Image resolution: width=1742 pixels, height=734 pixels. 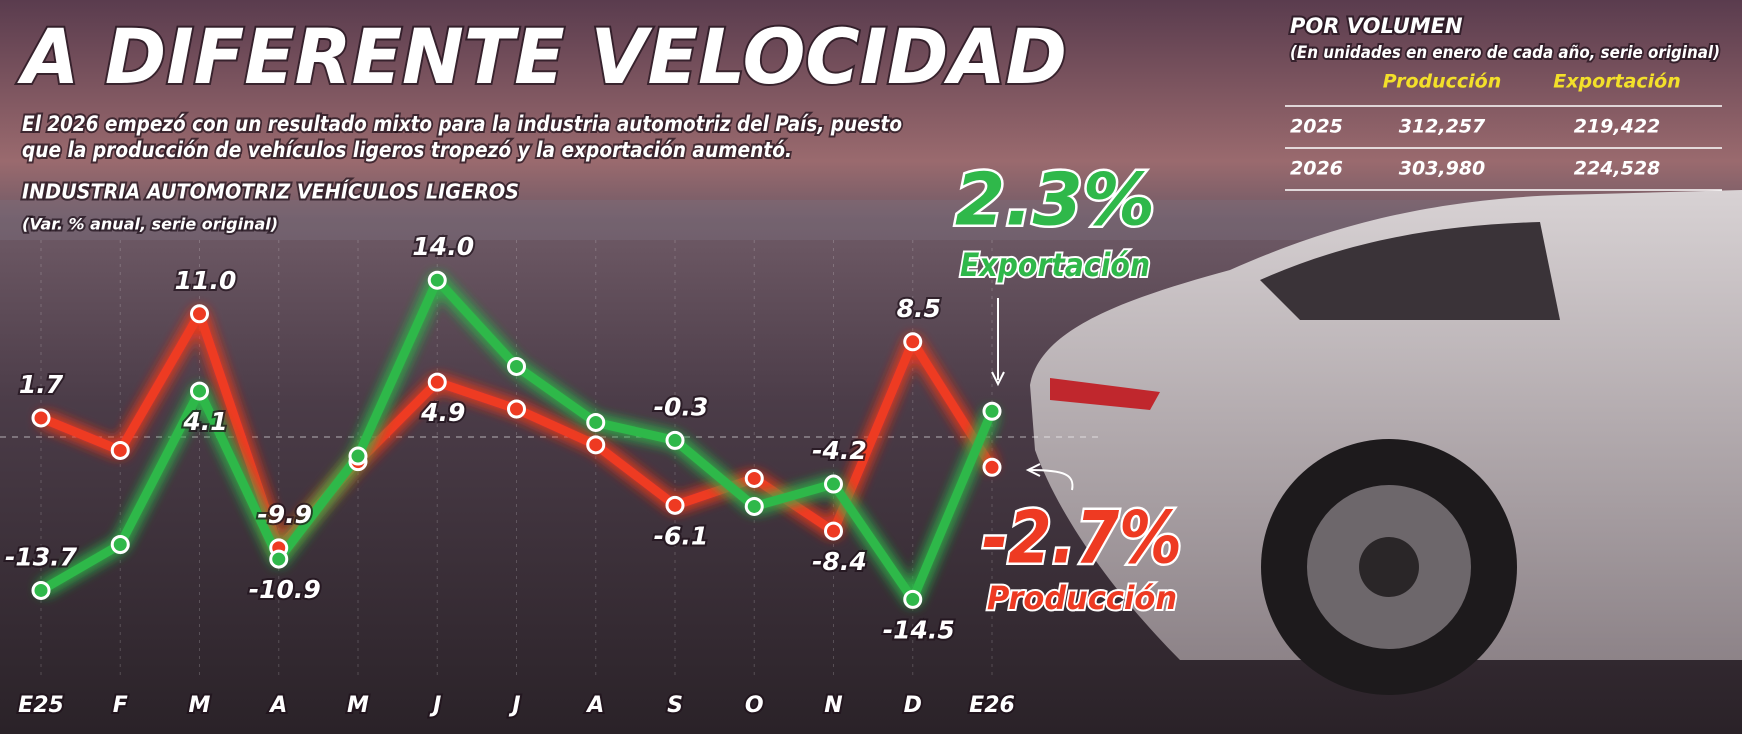 What do you see at coordinates (1442, 82) in the screenshot?
I see `table-header: Producción` at bounding box center [1442, 82].